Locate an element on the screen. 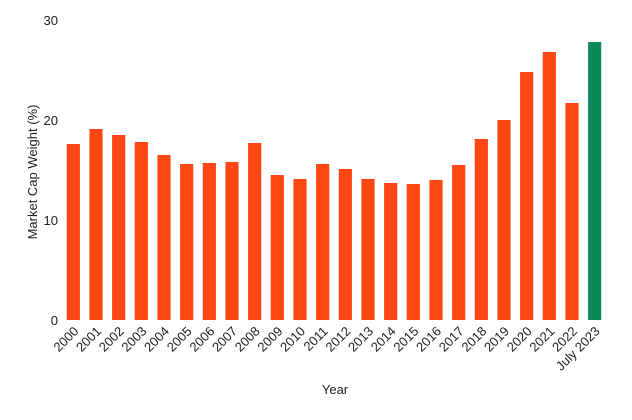 Image resolution: width=632 pixels, height=420 pixels. y-tick-label: 10 is located at coordinates (51, 220).